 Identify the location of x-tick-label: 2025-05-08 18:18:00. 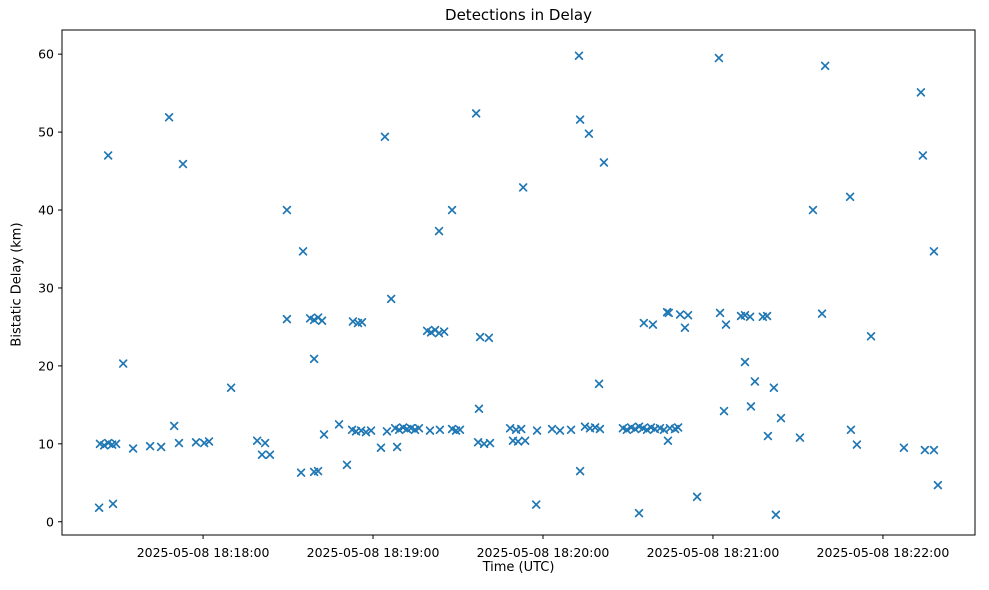
(203, 552).